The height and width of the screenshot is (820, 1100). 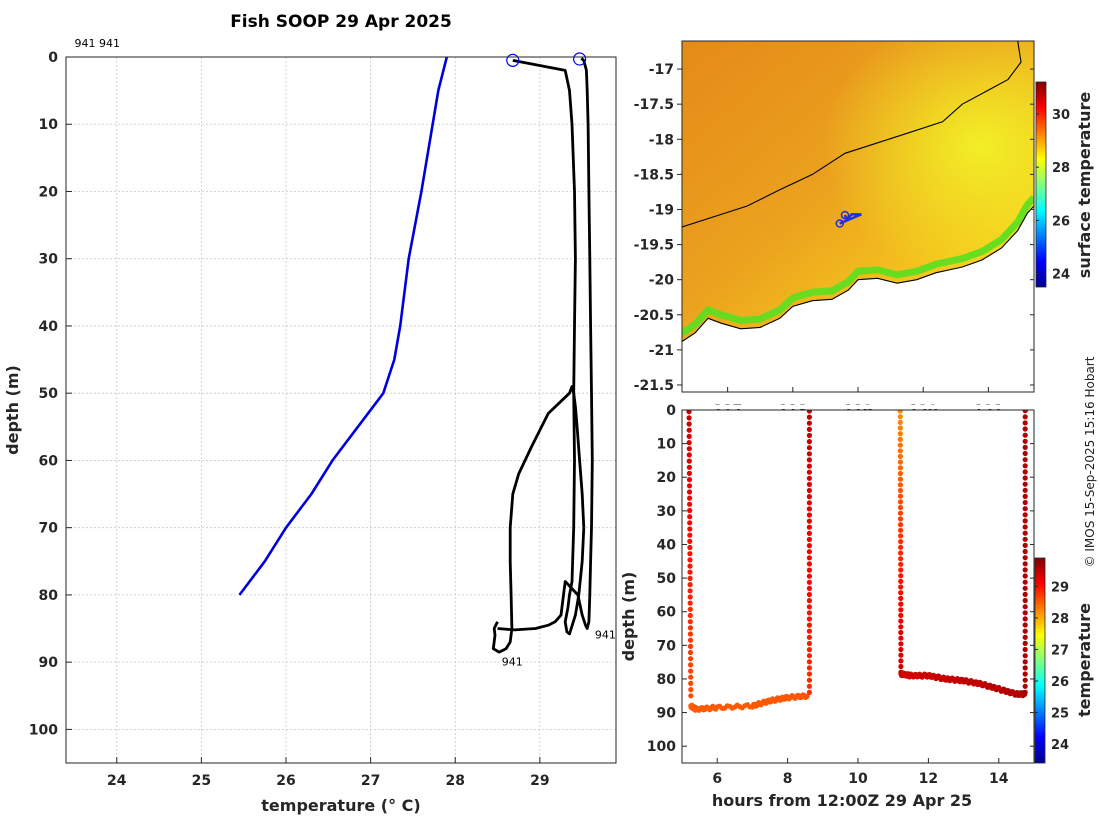 What do you see at coordinates (852, 134) in the screenshot?
I see `bathymetry-contour` at bounding box center [852, 134].